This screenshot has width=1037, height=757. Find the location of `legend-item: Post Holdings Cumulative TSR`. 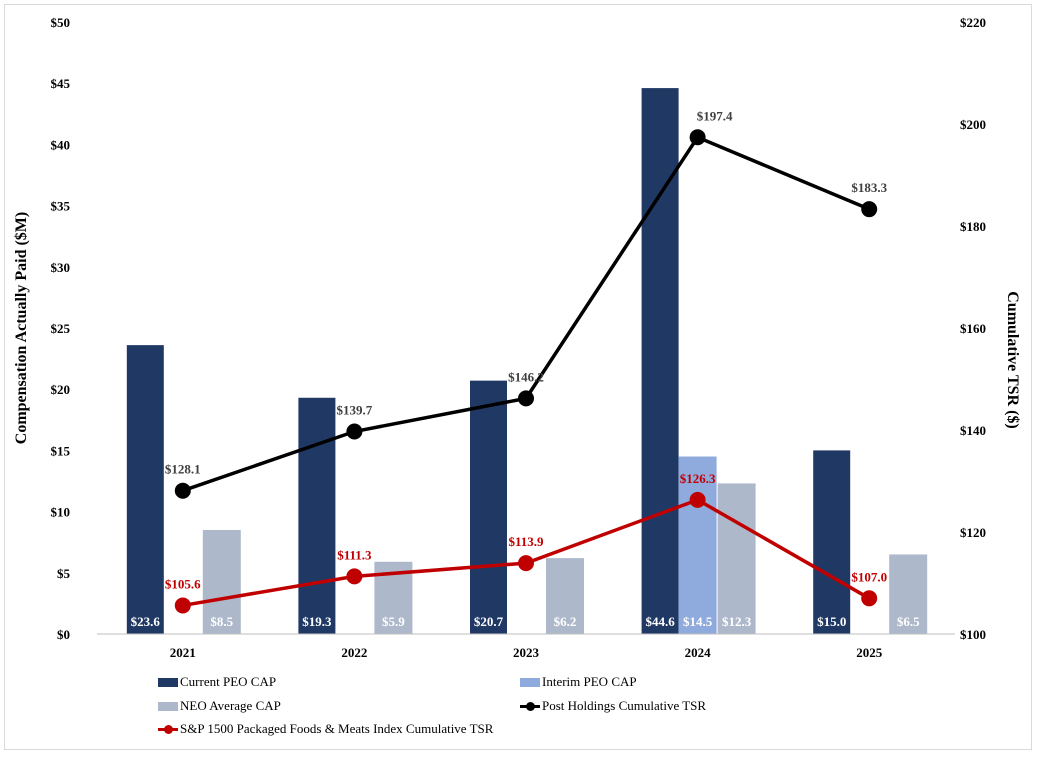

legend-item: Post Holdings Cumulative TSR is located at coordinates (613, 706).